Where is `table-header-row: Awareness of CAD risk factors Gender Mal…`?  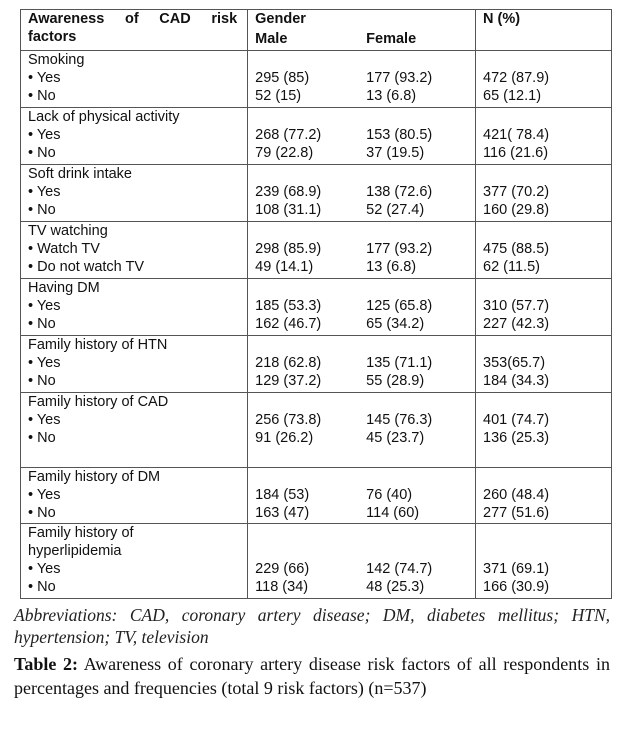
table-header-row: Awareness of CAD risk factors Gender Mal… is located at coordinates (315, 30).